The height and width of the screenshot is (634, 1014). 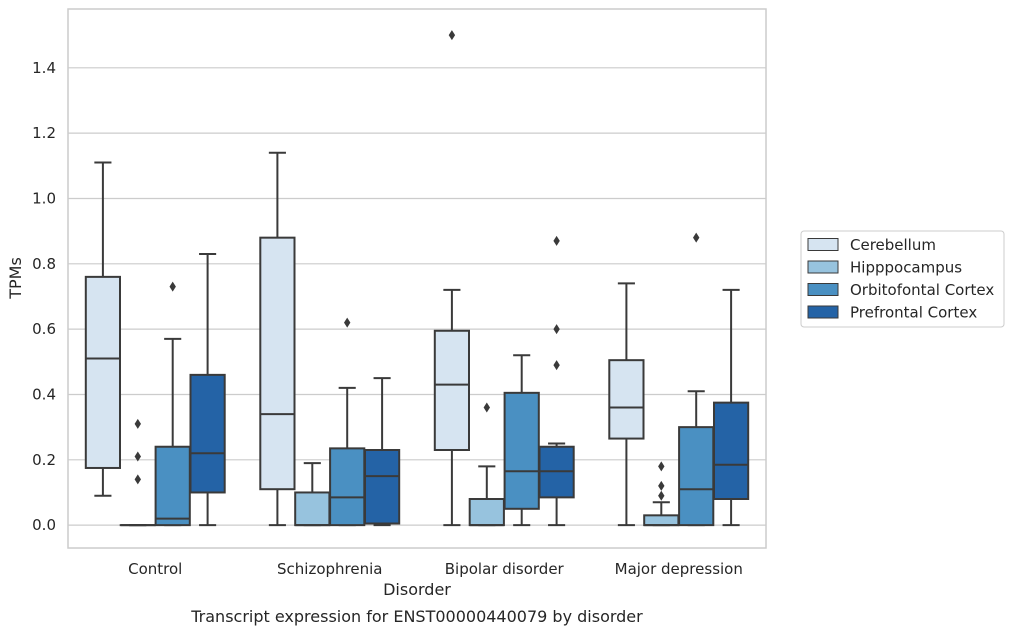 What do you see at coordinates (906, 268) in the screenshot?
I see `legend-label: Hipppocampus` at bounding box center [906, 268].